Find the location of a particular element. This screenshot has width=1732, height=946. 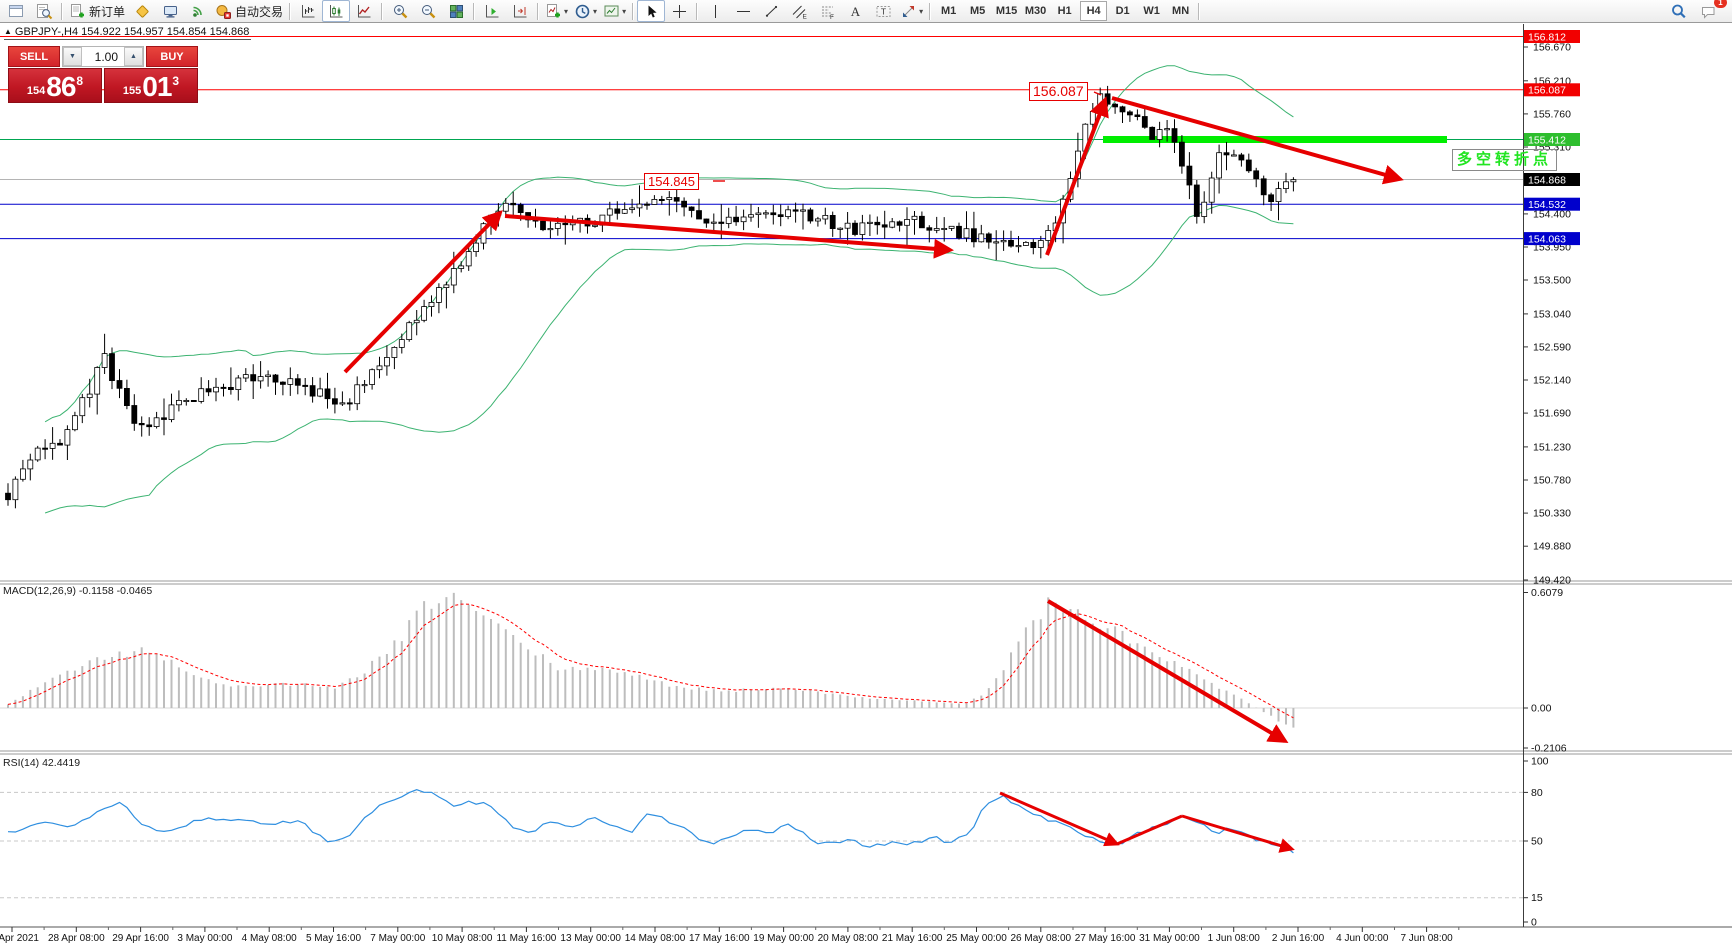

svg-text: 13 May 00:00 is located at coordinates (590, 938).